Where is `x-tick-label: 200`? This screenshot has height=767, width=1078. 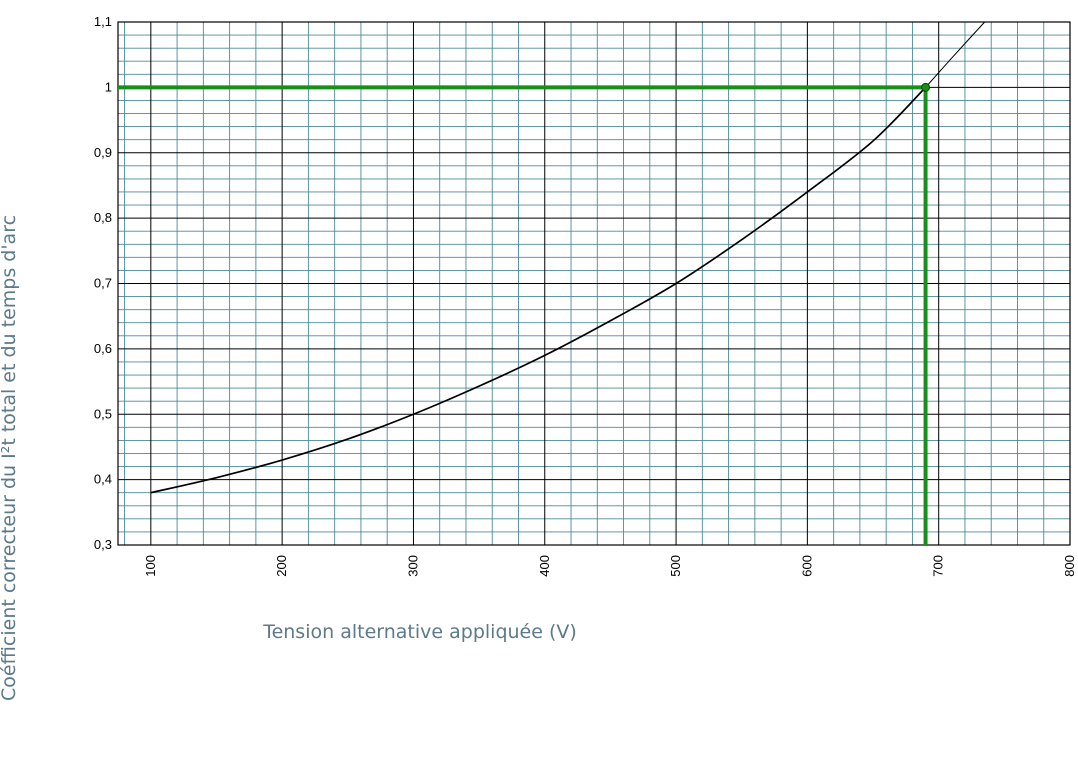 x-tick-label: 200 is located at coordinates (281, 566).